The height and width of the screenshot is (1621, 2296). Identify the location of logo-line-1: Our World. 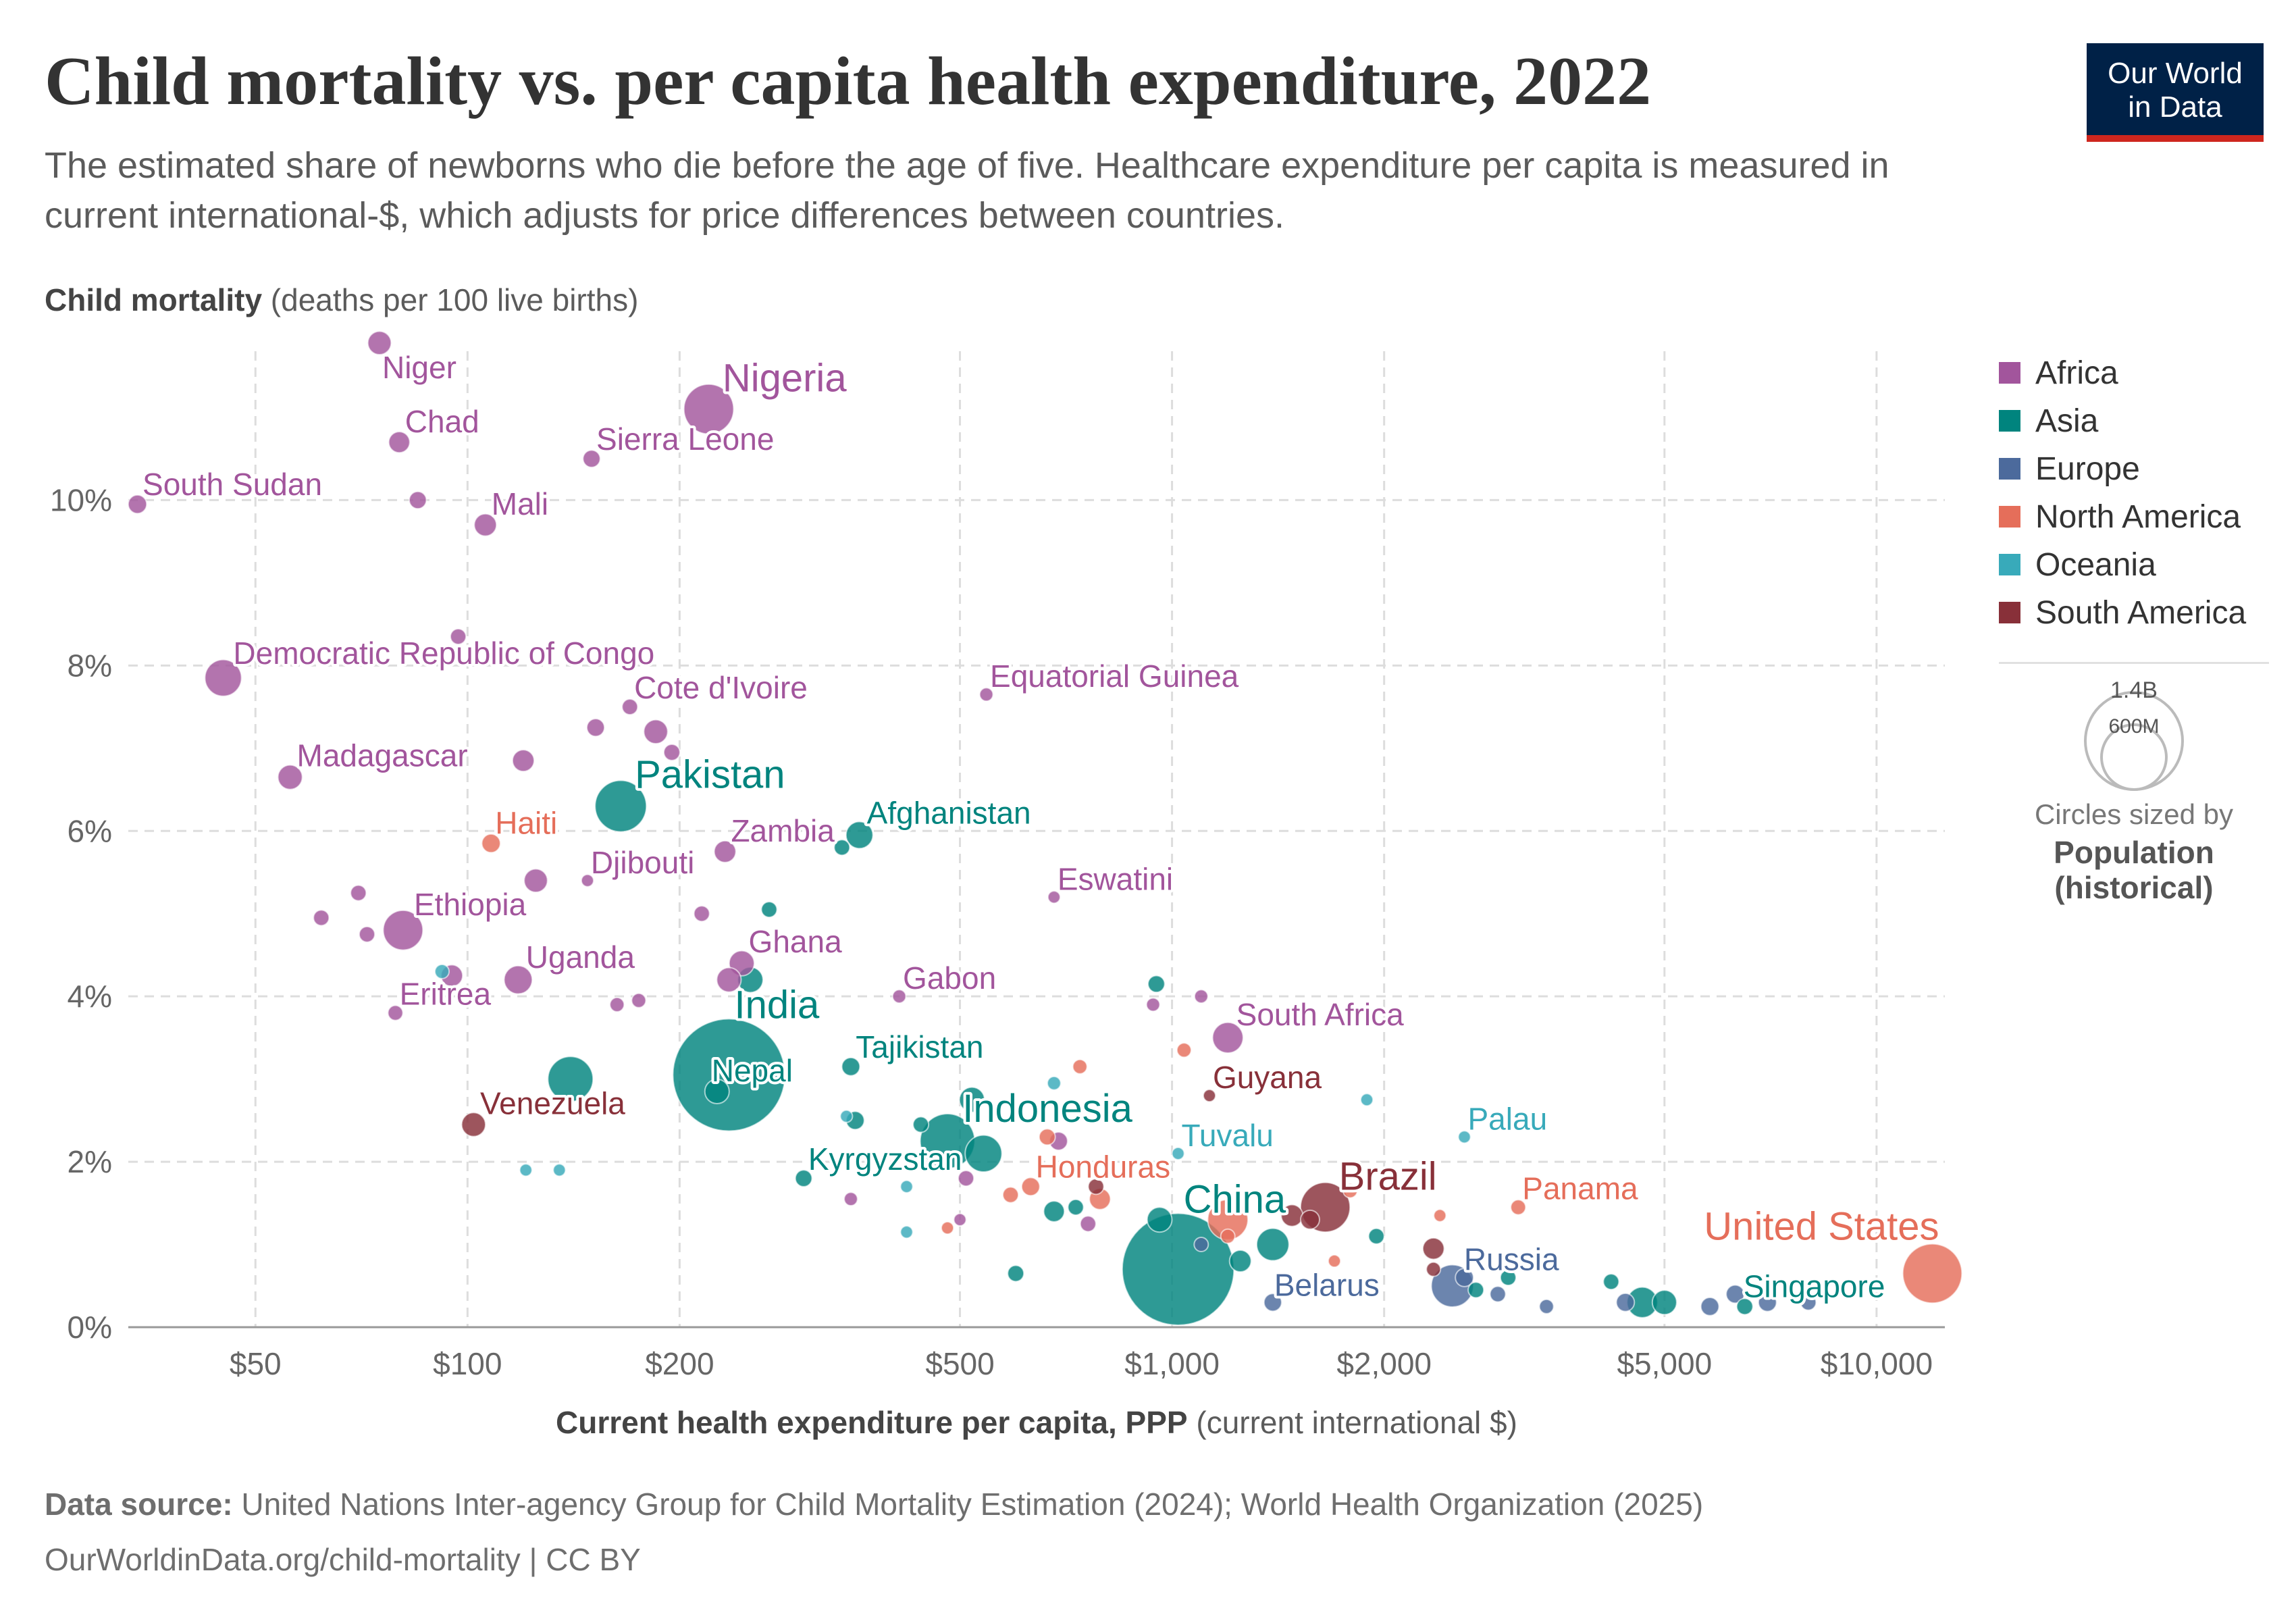
(2175, 73).